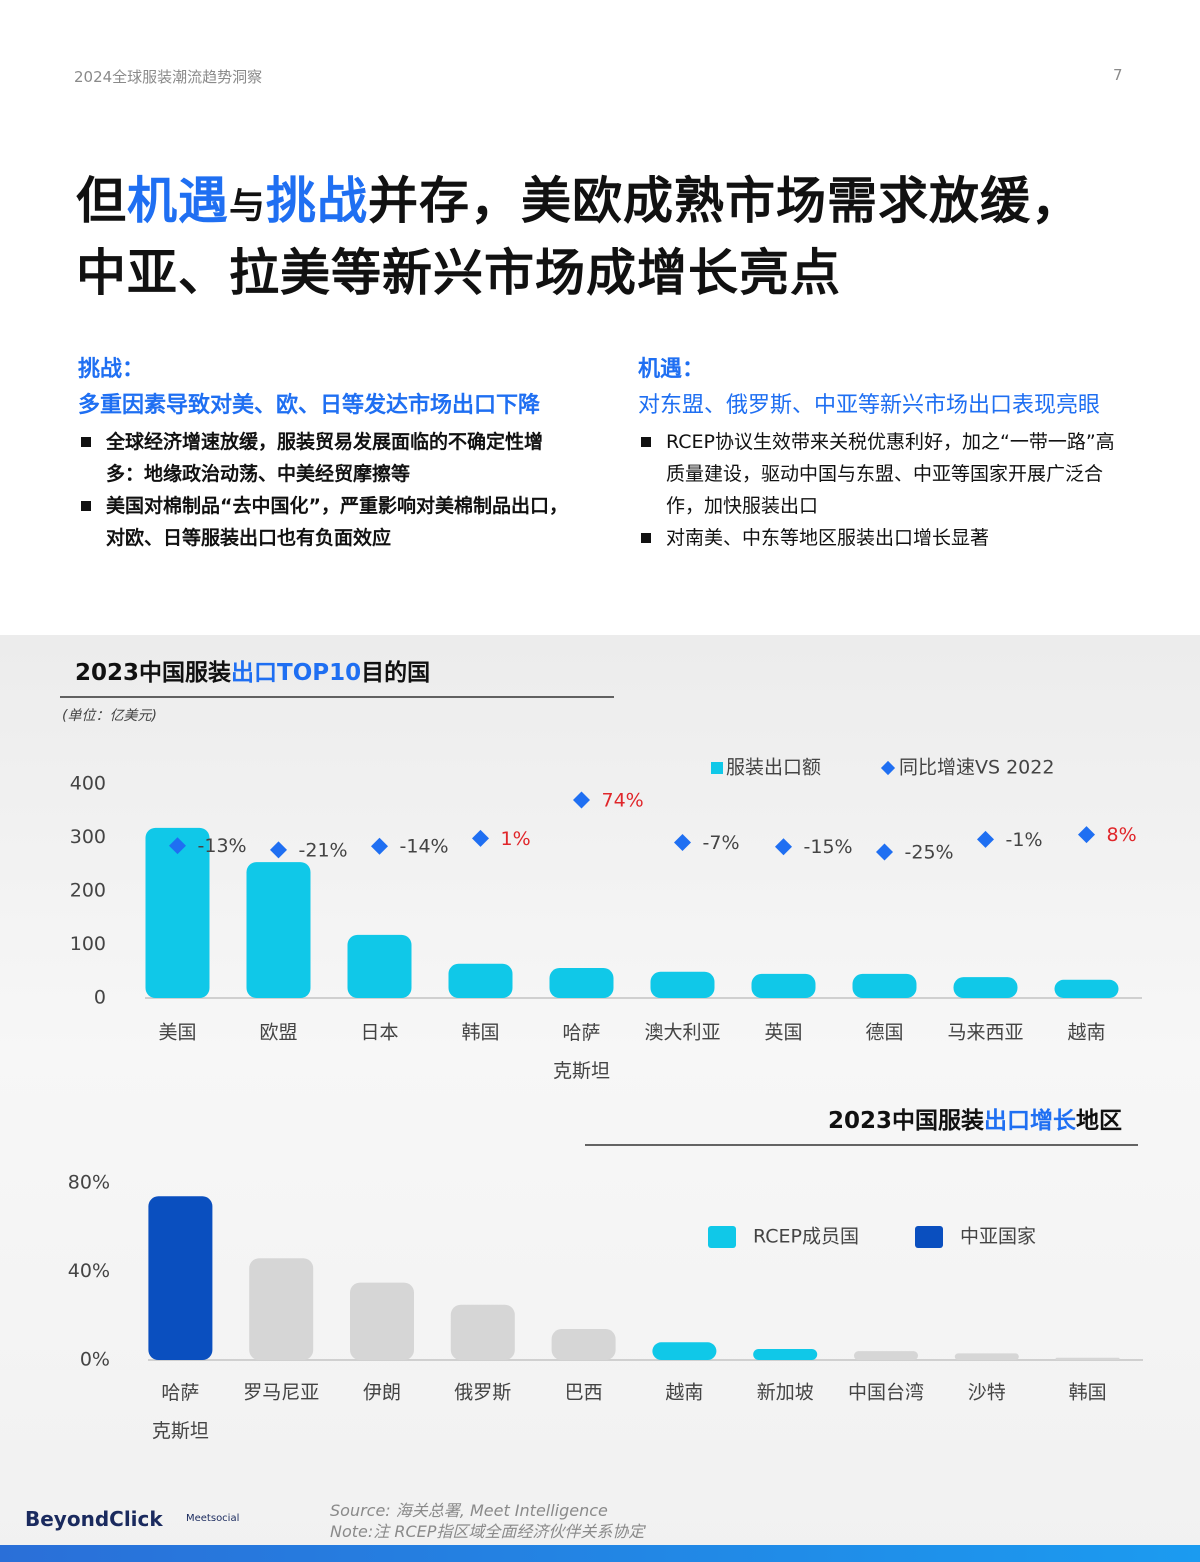  I want to click on chart-title: 2023中国服装出口TOP10目的国, so click(252, 672).